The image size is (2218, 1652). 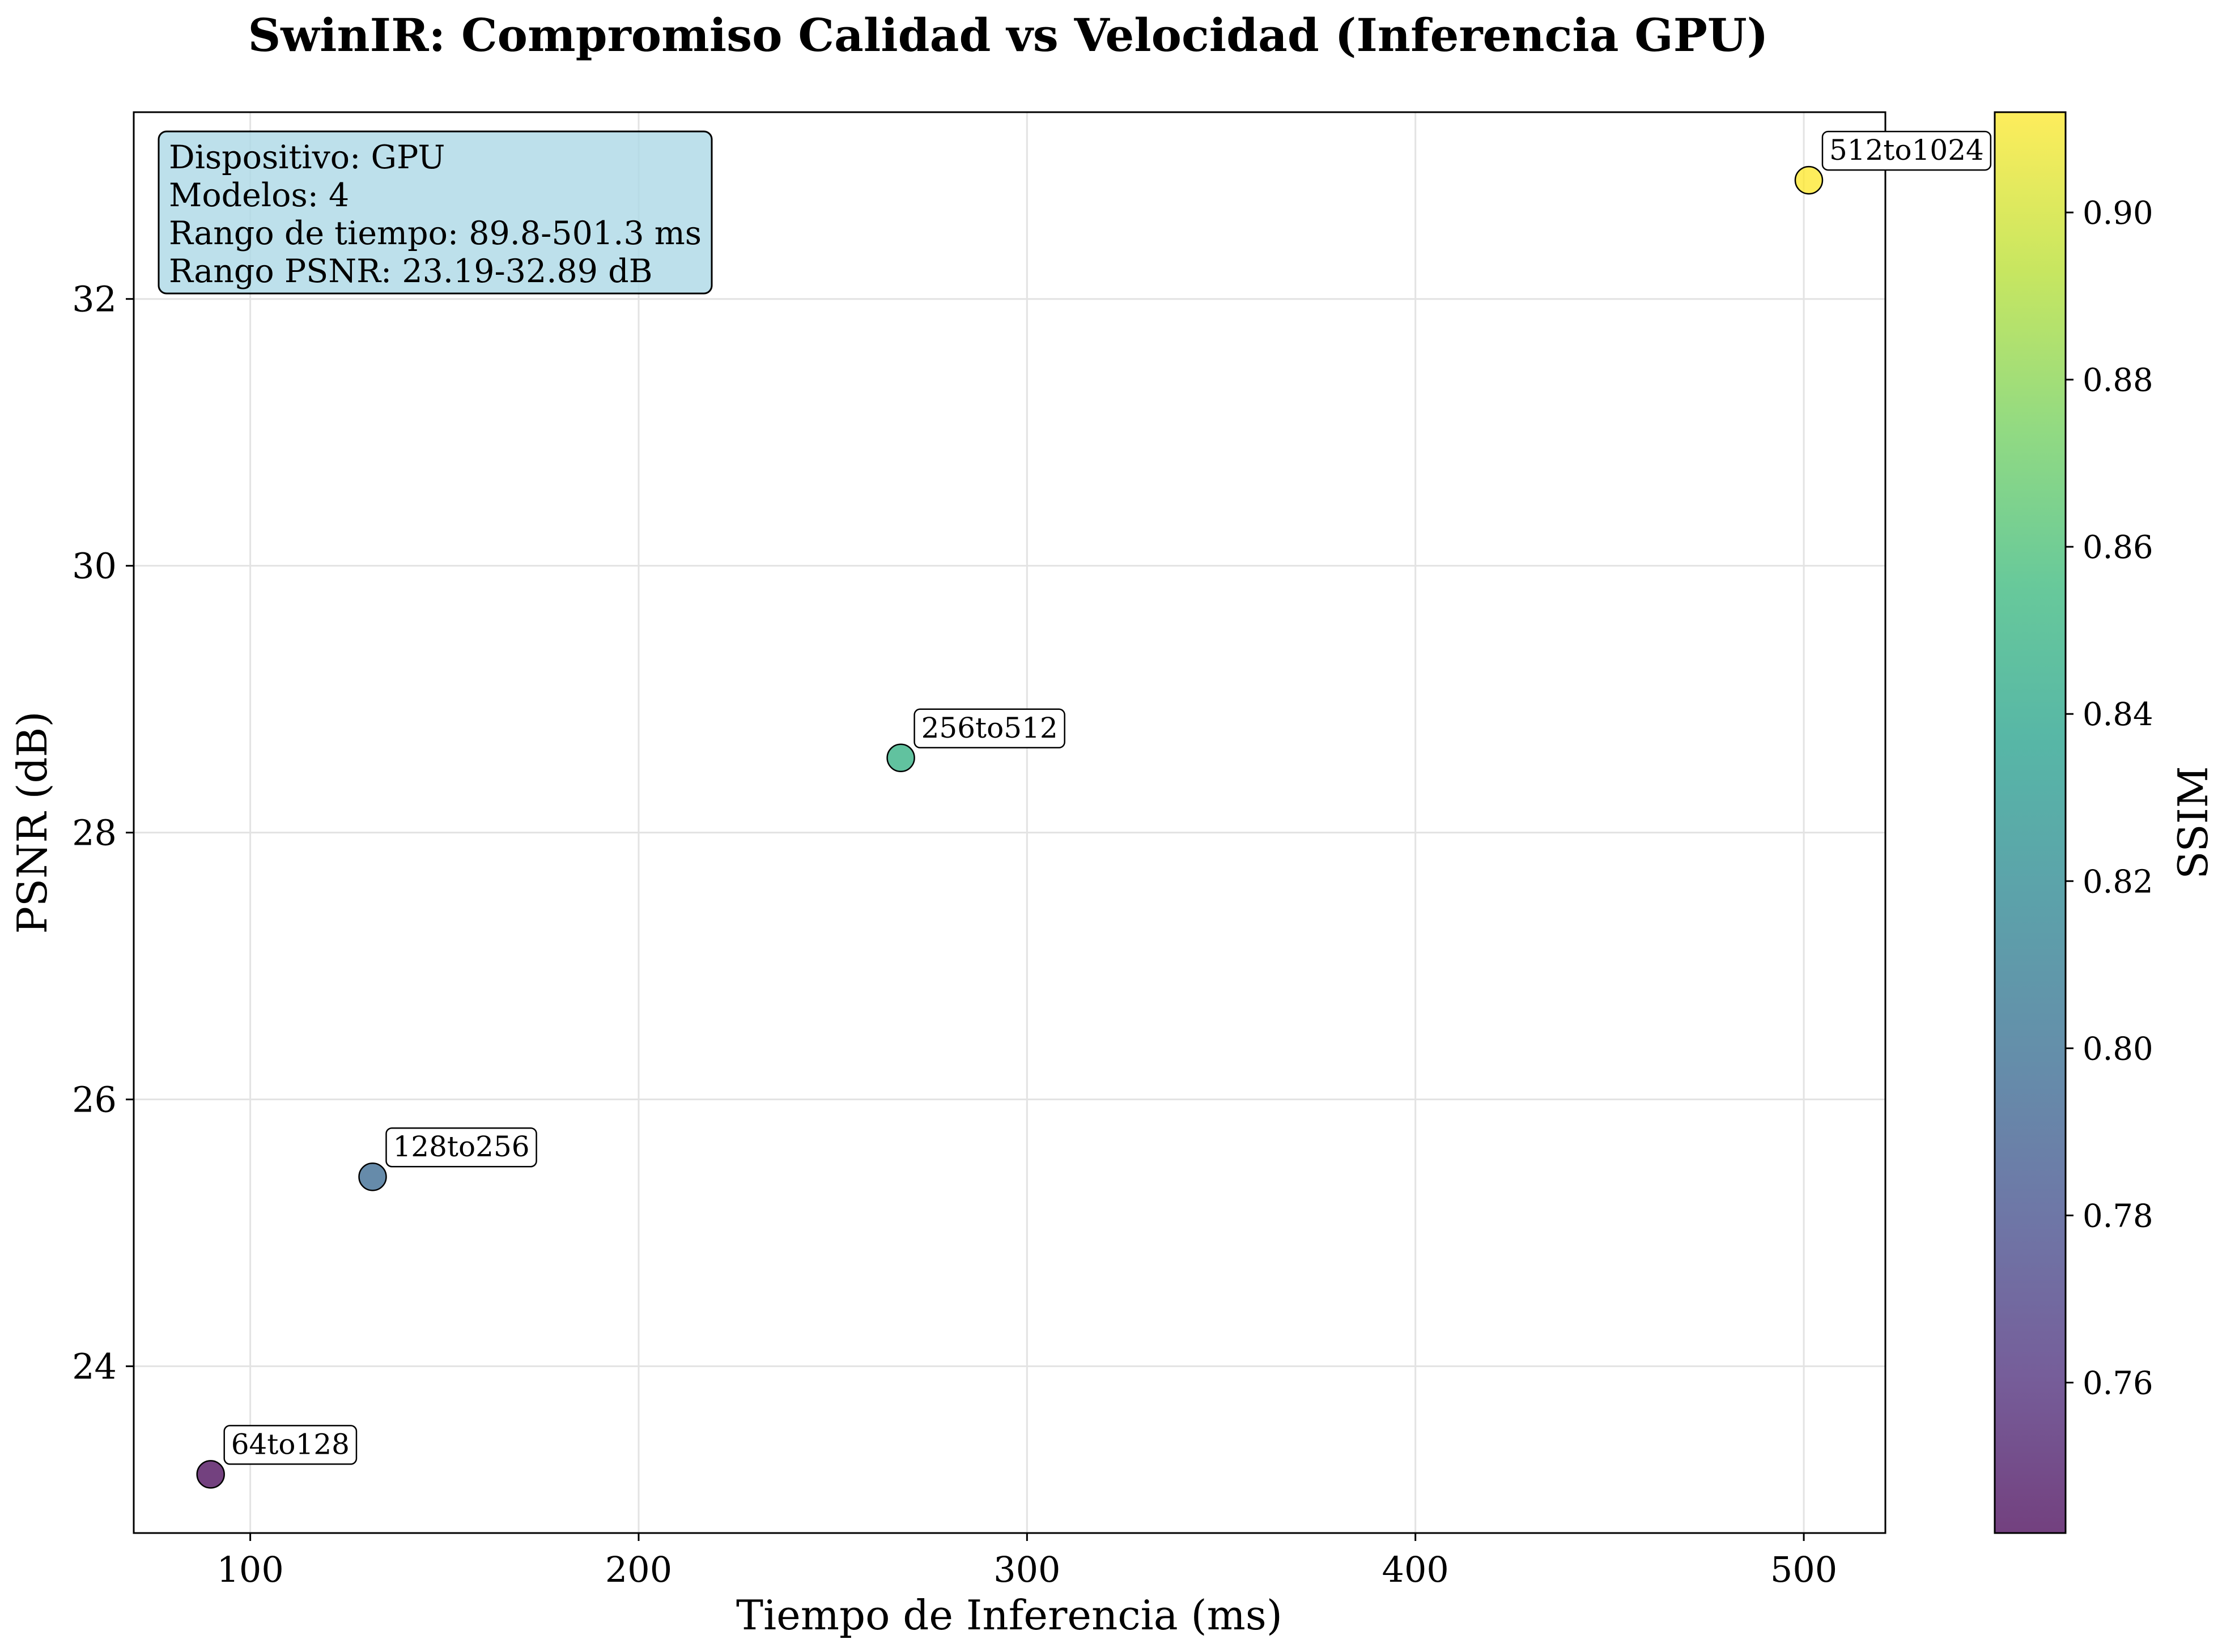 I want to click on colorbar: 0.76 0.78 0.80 0.82 0.84 0.86 0.88 0.90 SSIM, so click(x=2105, y=822).